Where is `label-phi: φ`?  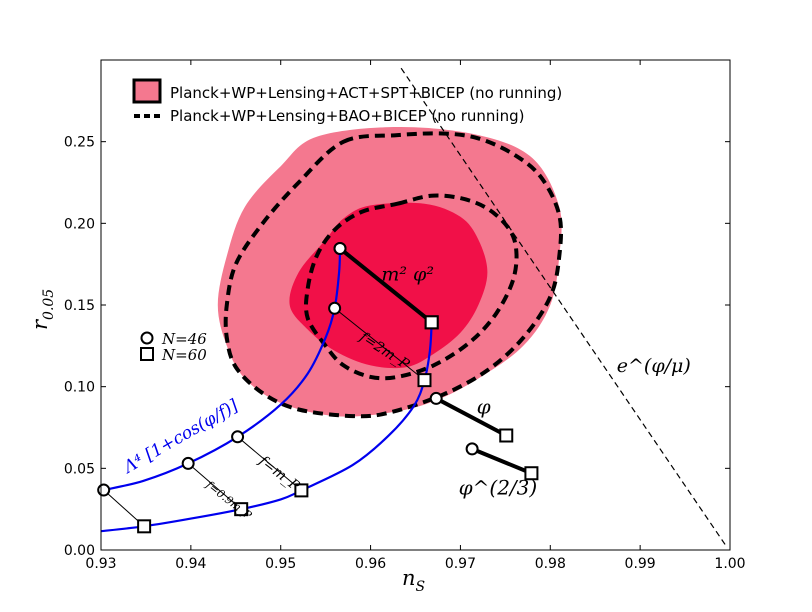
label-phi: φ is located at coordinates (484, 407).